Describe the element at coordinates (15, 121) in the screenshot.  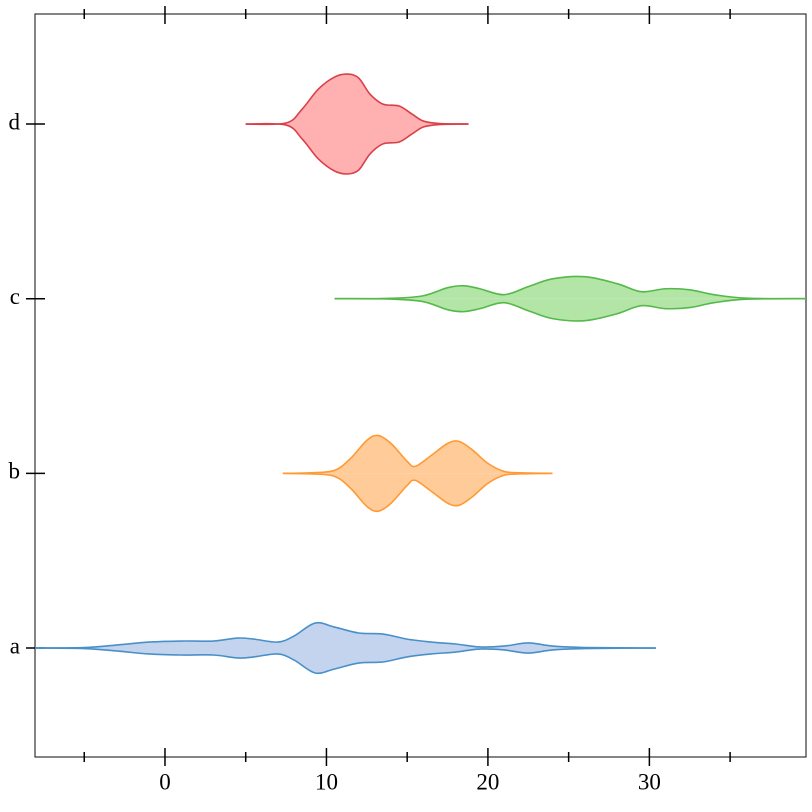
I see `y-tick-label: d` at that location.